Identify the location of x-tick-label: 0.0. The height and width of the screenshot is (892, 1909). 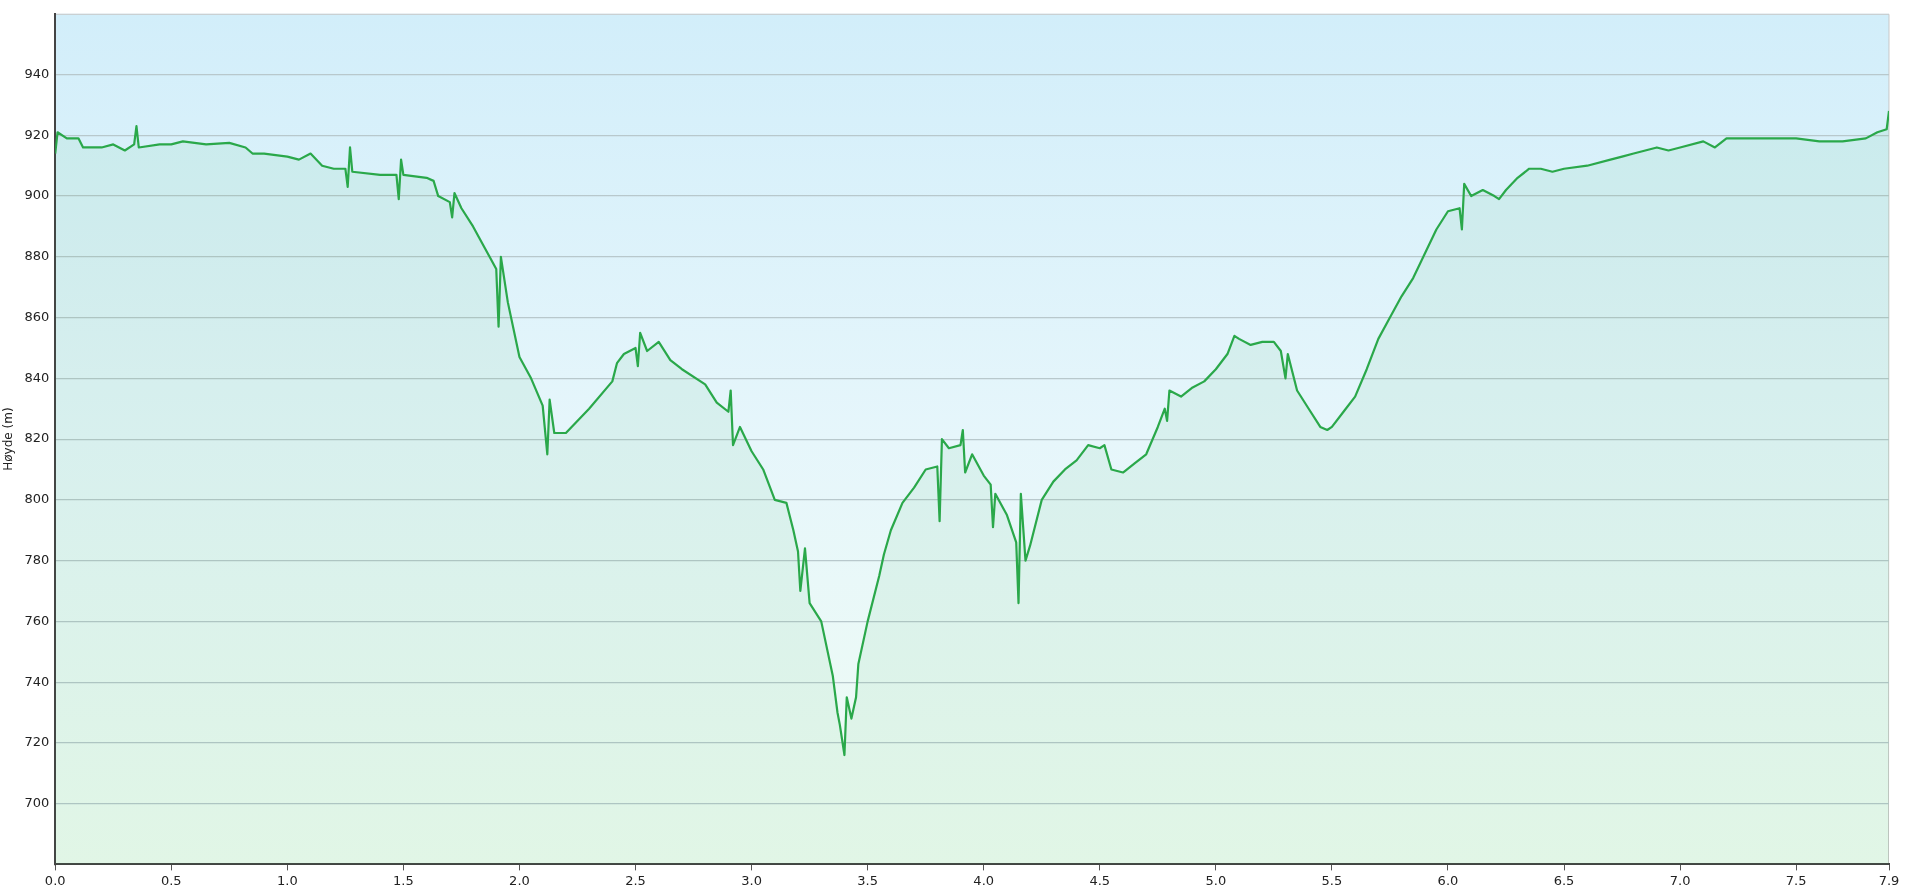
(55, 880).